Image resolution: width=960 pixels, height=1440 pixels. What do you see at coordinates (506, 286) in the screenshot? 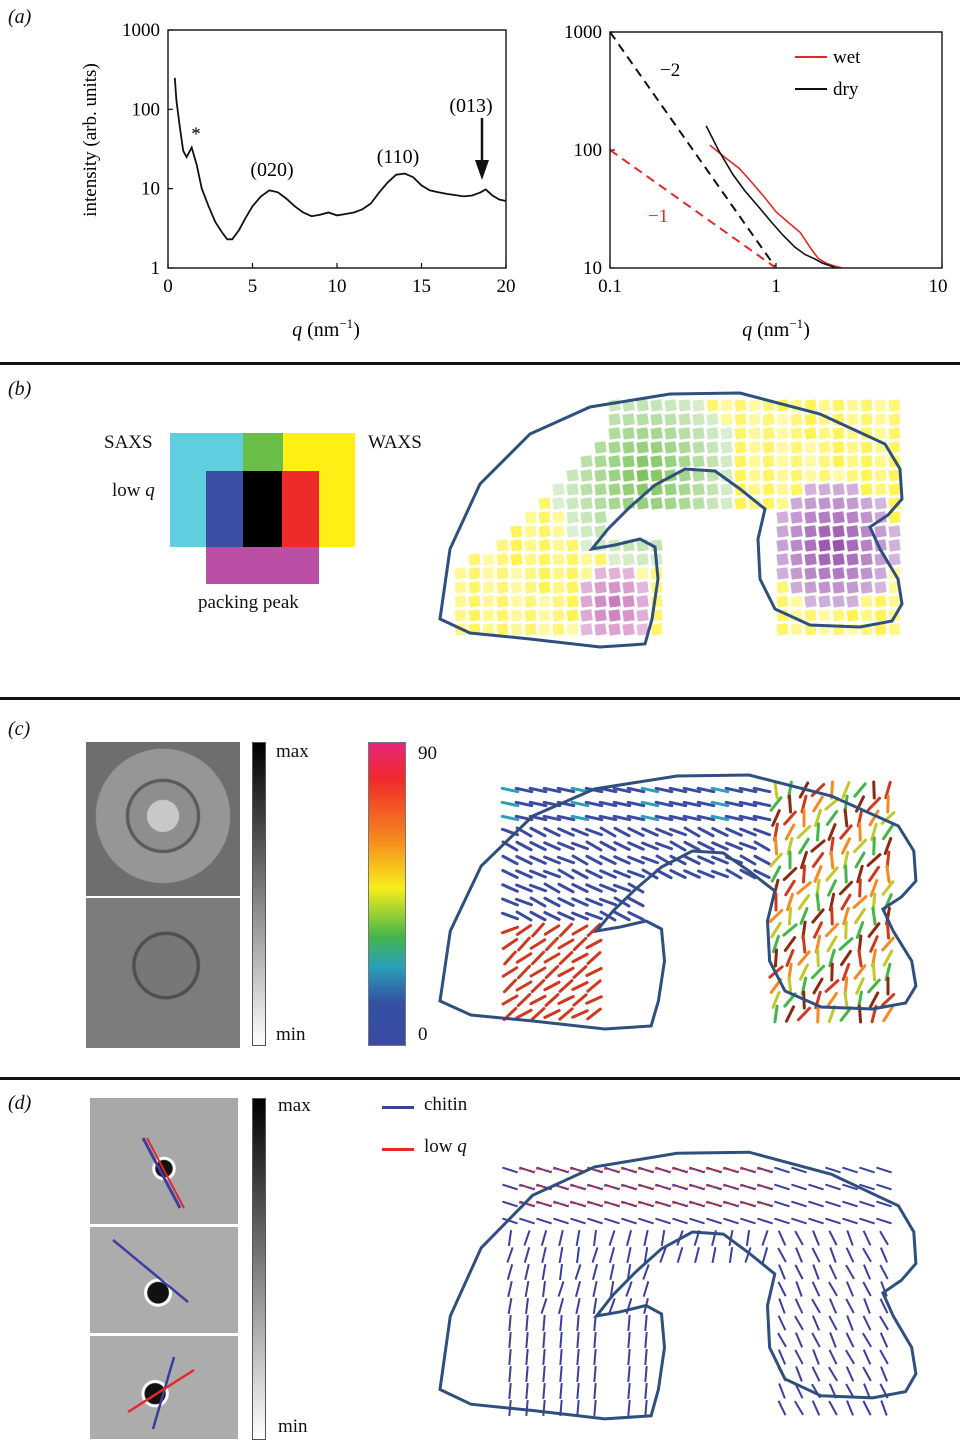
I see `x-tick-label: 20` at bounding box center [506, 286].